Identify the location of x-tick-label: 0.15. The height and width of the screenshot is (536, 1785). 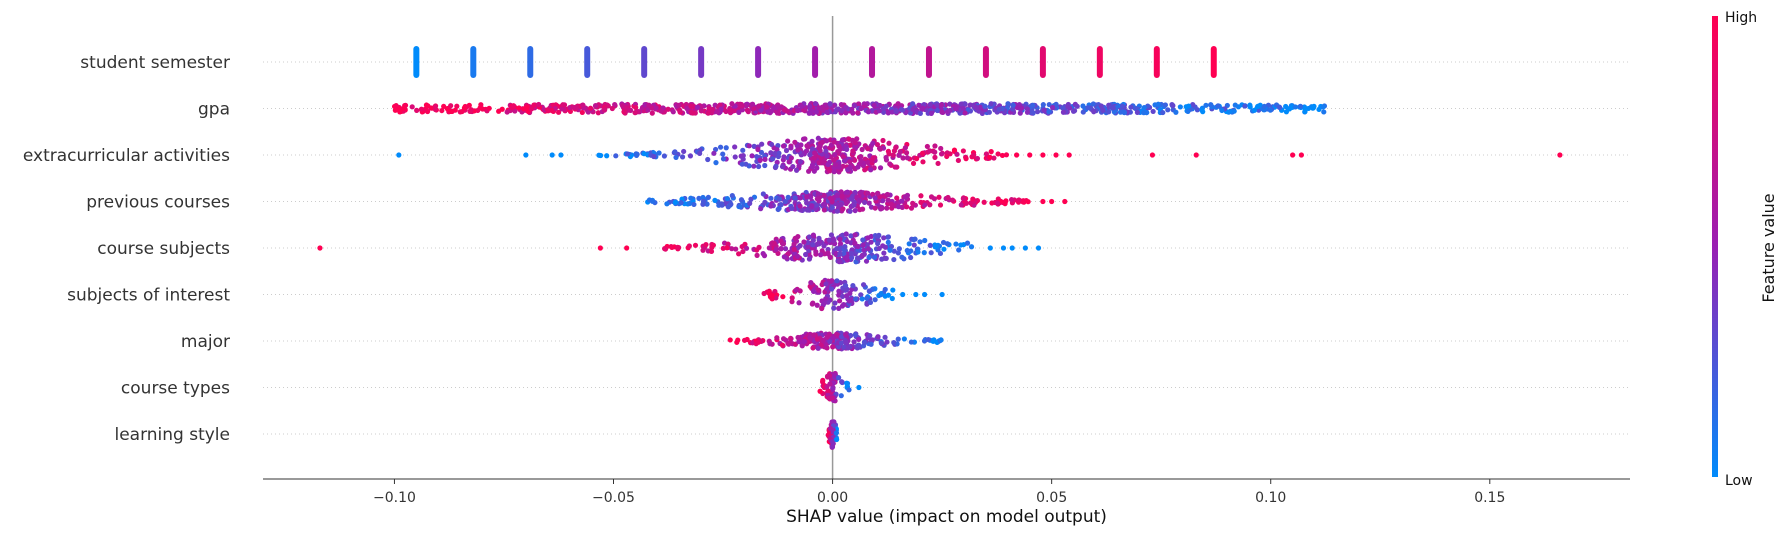
(1489, 498).